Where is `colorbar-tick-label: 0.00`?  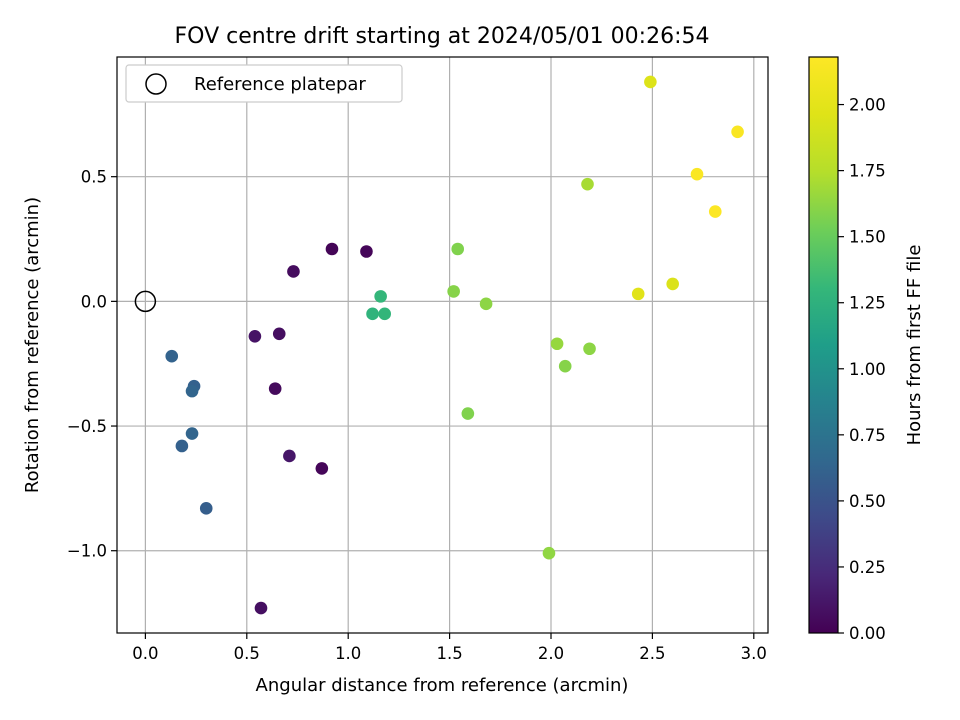 colorbar-tick-label: 0.00 is located at coordinates (867, 633).